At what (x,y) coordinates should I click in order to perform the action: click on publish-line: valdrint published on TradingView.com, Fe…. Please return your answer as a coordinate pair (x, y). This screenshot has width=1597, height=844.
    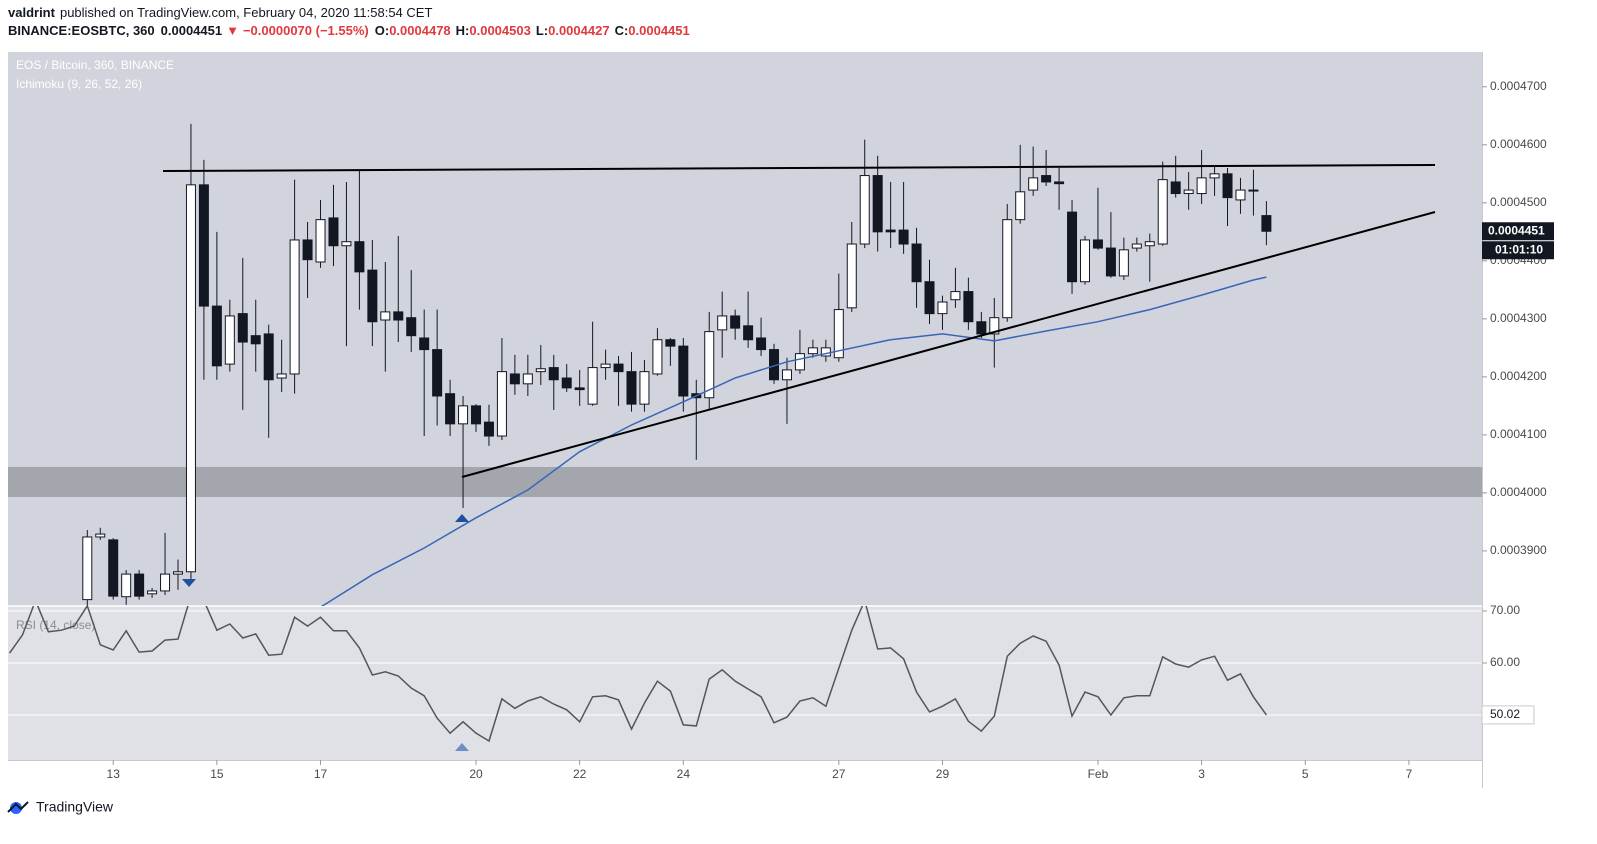
    Looking at the image, I should click on (220, 12).